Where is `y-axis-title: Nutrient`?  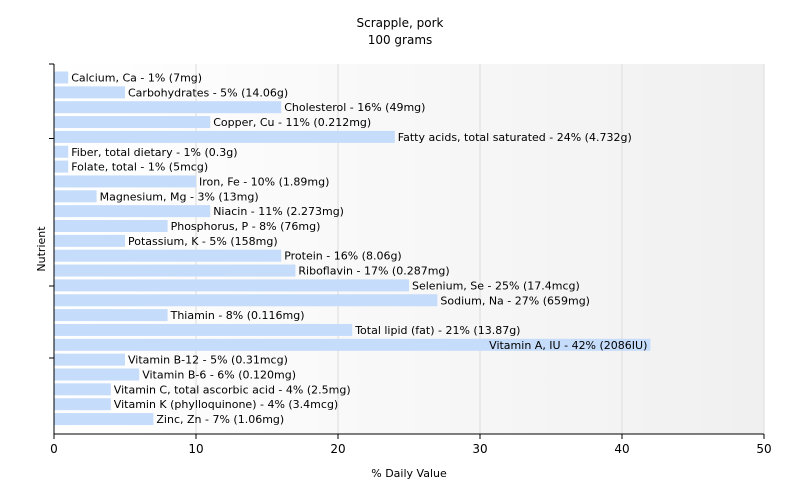
y-axis-title: Nutrient is located at coordinates (41, 249).